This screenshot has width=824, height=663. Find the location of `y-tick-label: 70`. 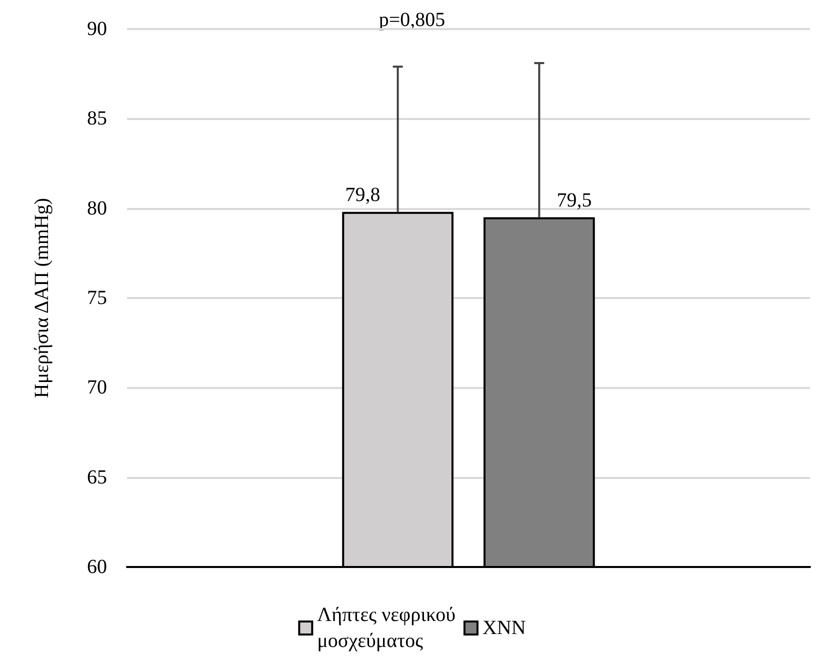

y-tick-label: 70 is located at coordinates (97, 387).